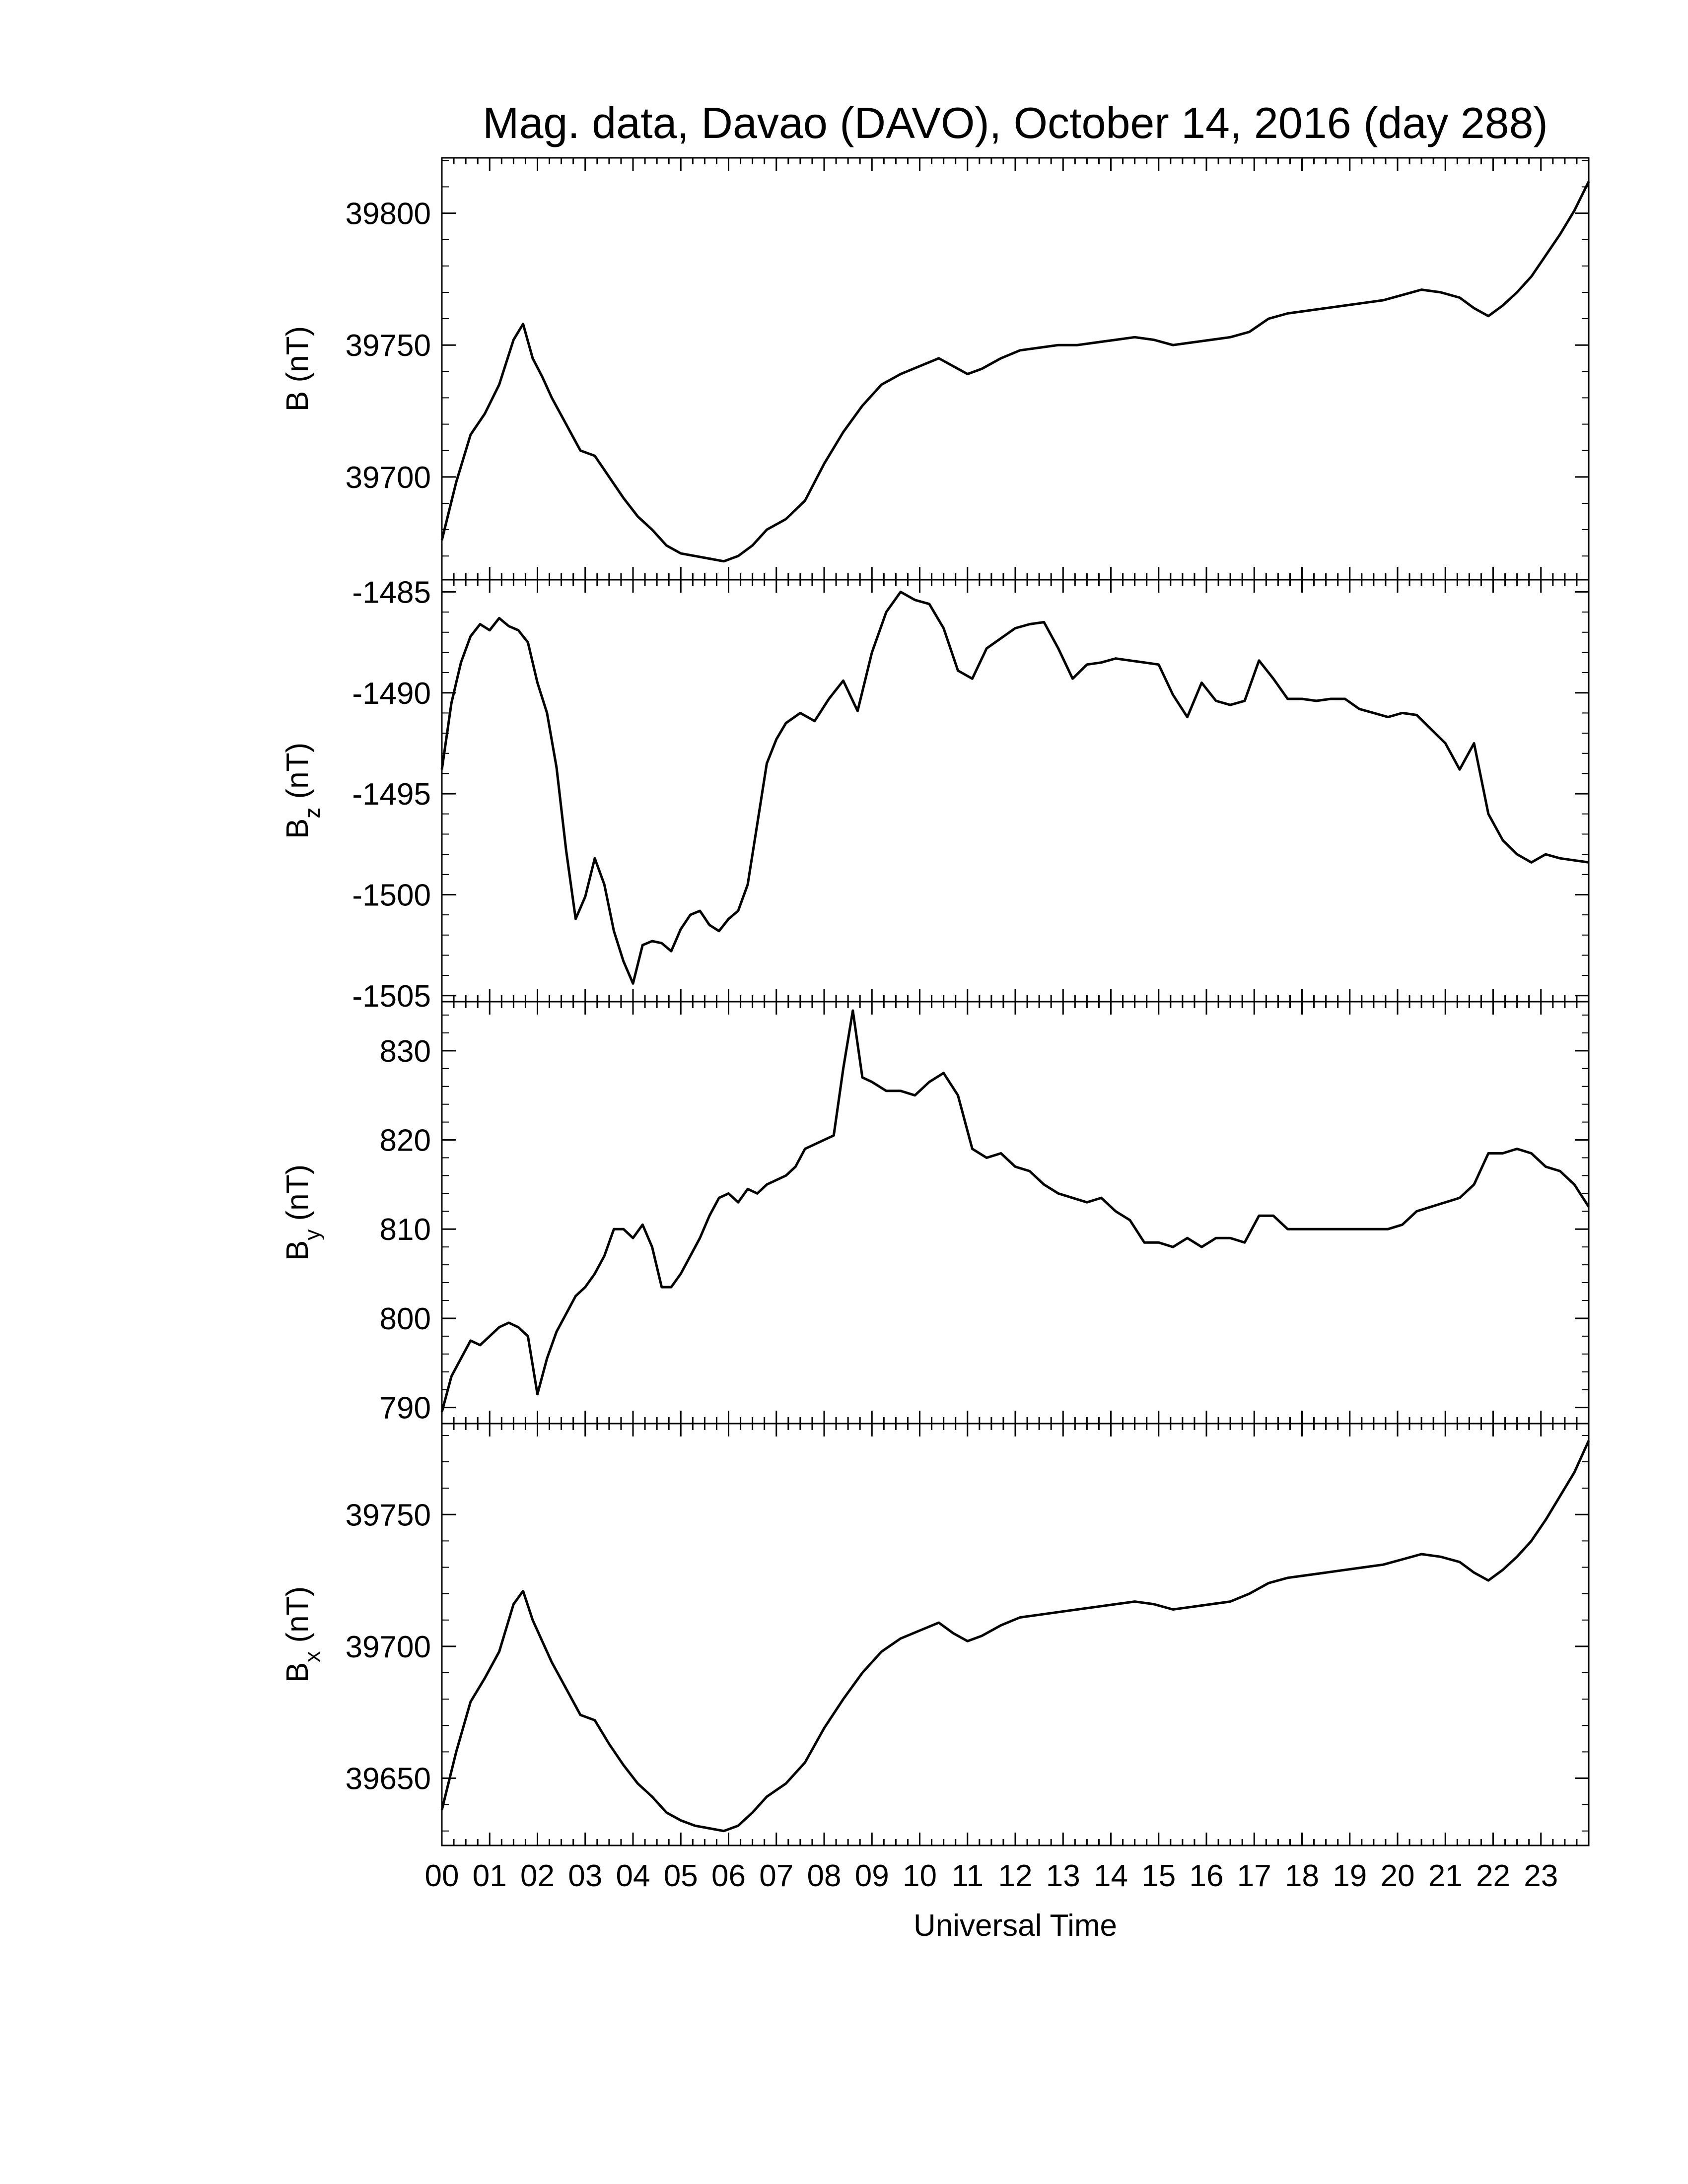 Image resolution: width=1688 pixels, height=2184 pixels. I want to click on y-tick-label: 790, so click(405, 1408).